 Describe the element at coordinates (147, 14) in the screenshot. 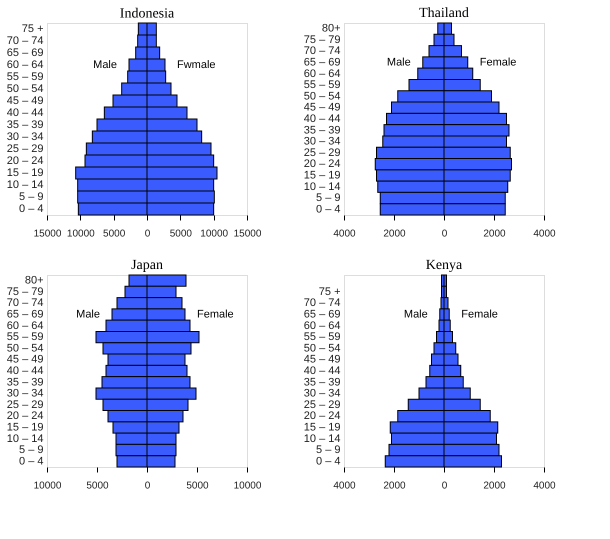

I see `chart-title: Indonesia` at that location.